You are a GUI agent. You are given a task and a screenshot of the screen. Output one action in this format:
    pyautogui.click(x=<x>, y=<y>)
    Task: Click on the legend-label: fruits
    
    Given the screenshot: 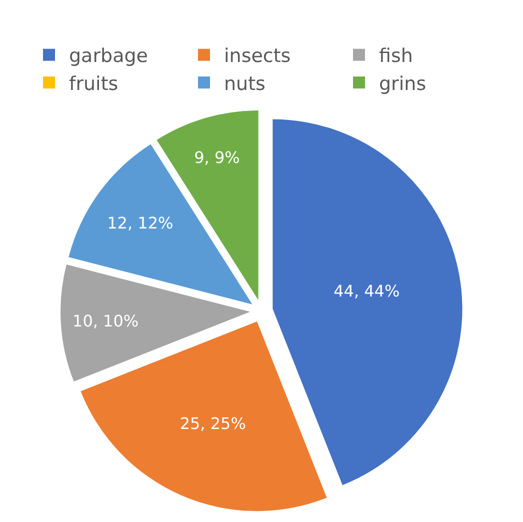 What is the action you would take?
    pyautogui.click(x=93, y=83)
    